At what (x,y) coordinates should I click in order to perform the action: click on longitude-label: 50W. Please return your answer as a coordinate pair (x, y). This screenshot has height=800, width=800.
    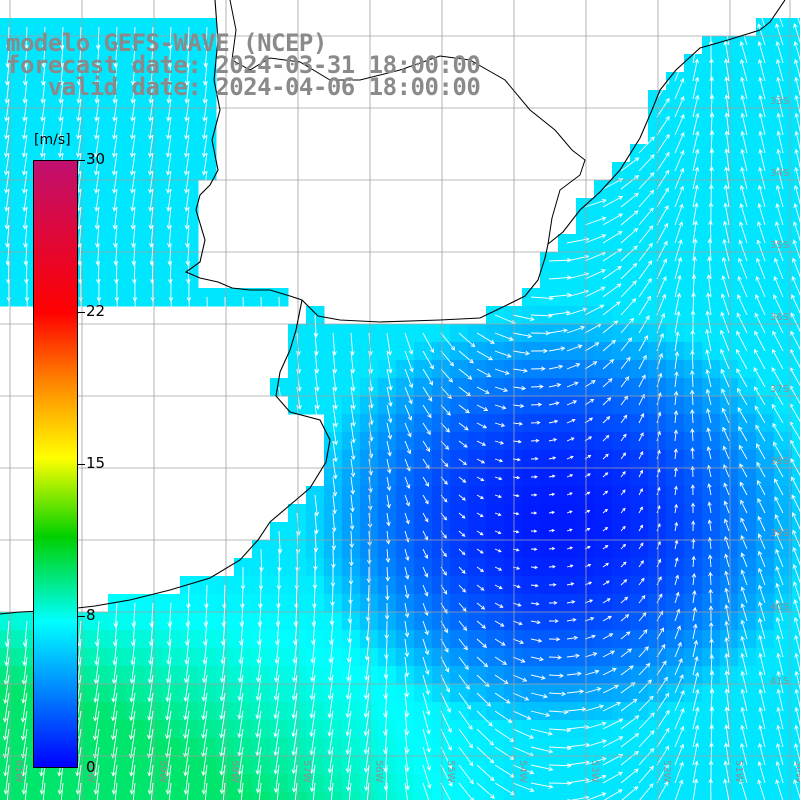
    Looking at the image, I should click on (796, 771).